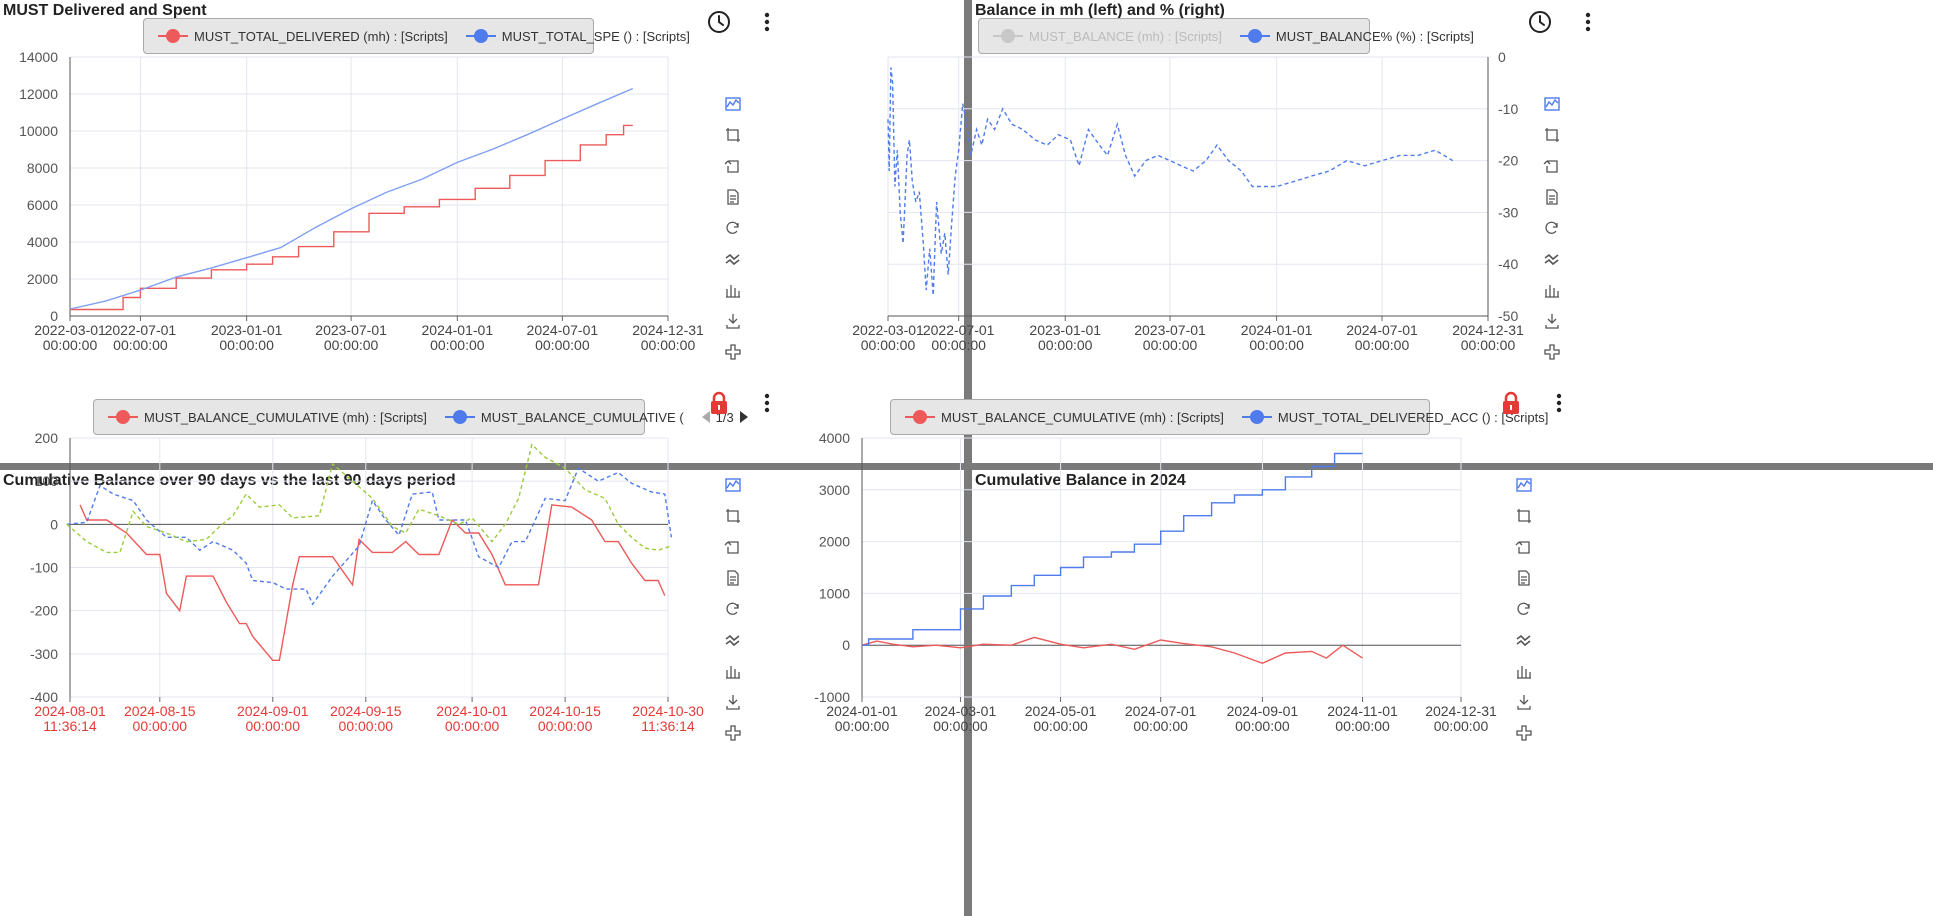 This screenshot has width=1933, height=916. What do you see at coordinates (273, 711) in the screenshot?
I see `x-tick-label: 2024-09-01` at bounding box center [273, 711].